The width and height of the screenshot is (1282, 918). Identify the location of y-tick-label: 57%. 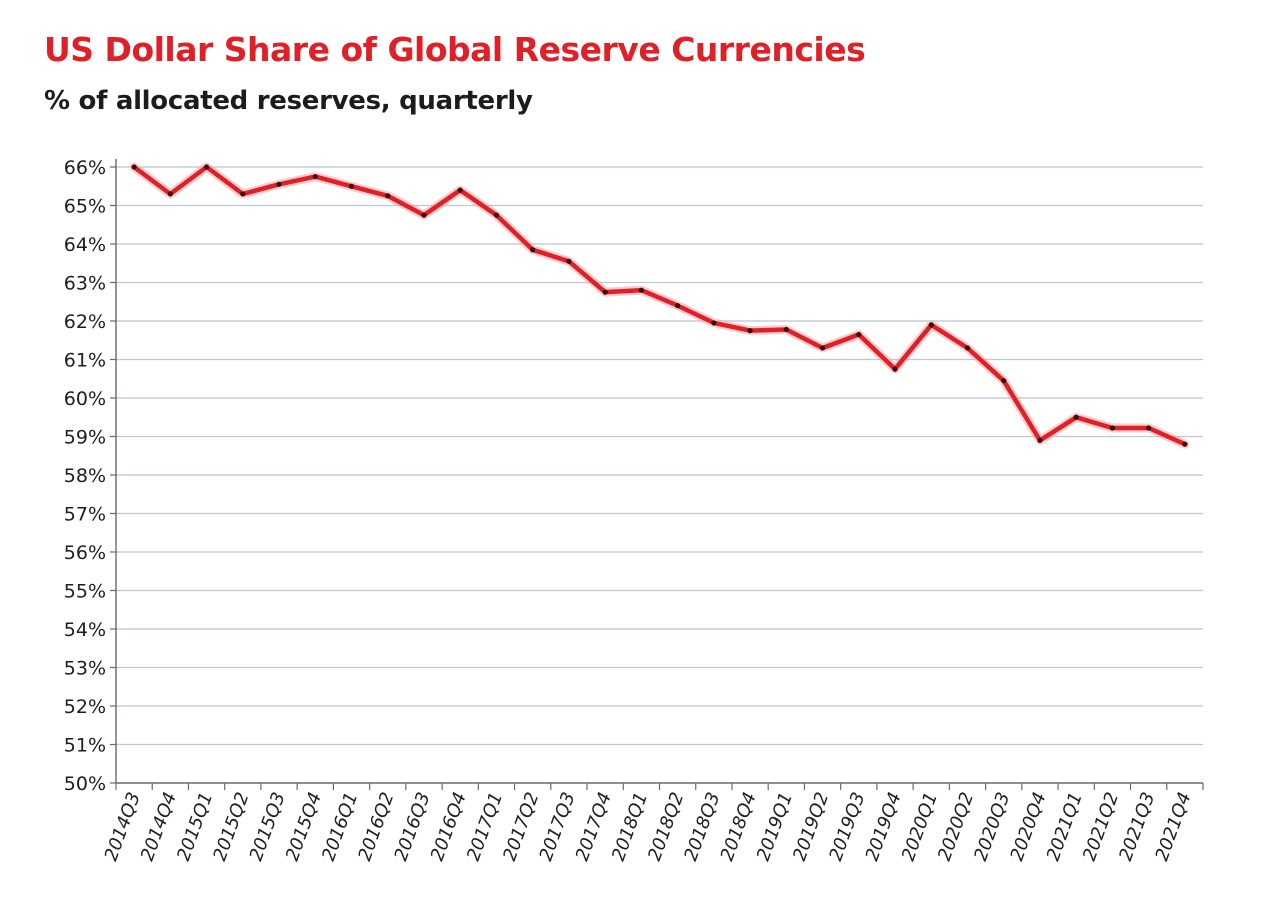
(85, 515).